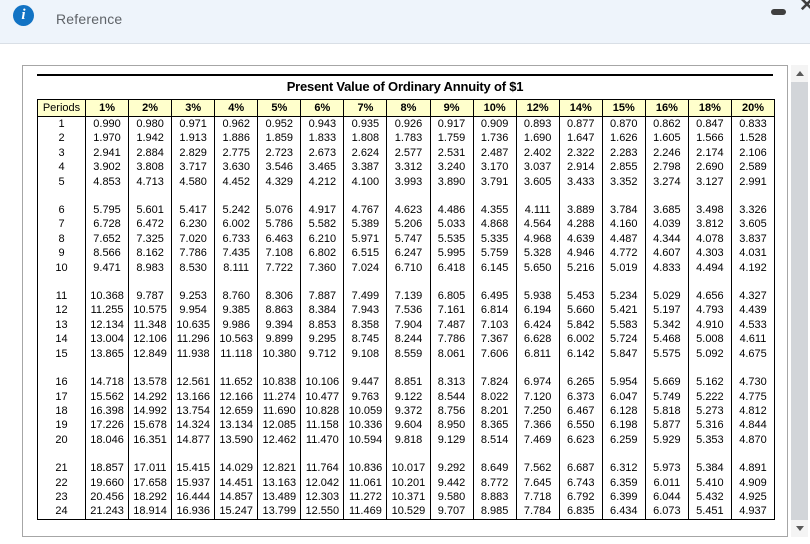  Describe the element at coordinates (494, 468) in the screenshot. I see `value-cell: 8.649` at that location.